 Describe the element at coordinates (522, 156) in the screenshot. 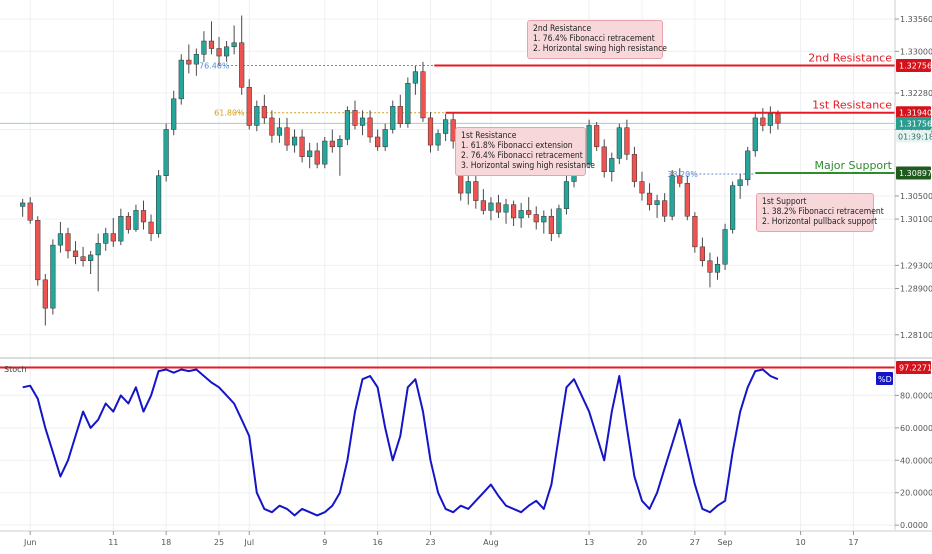

I see `annotation-line: 2. 76.4% Fibonacci retracement` at that location.